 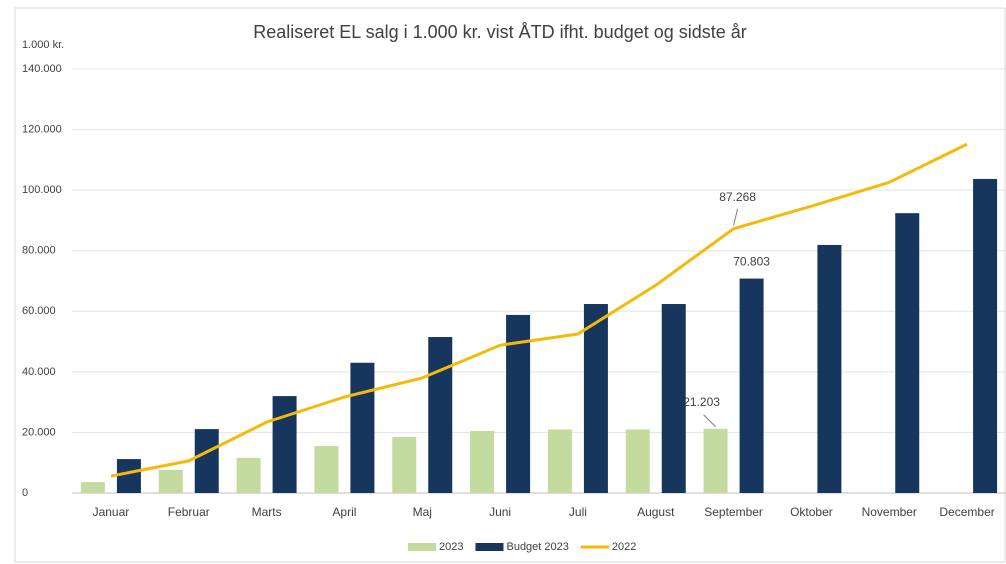 What do you see at coordinates (737, 197) in the screenshot?
I see `data-label: 87.268` at bounding box center [737, 197].